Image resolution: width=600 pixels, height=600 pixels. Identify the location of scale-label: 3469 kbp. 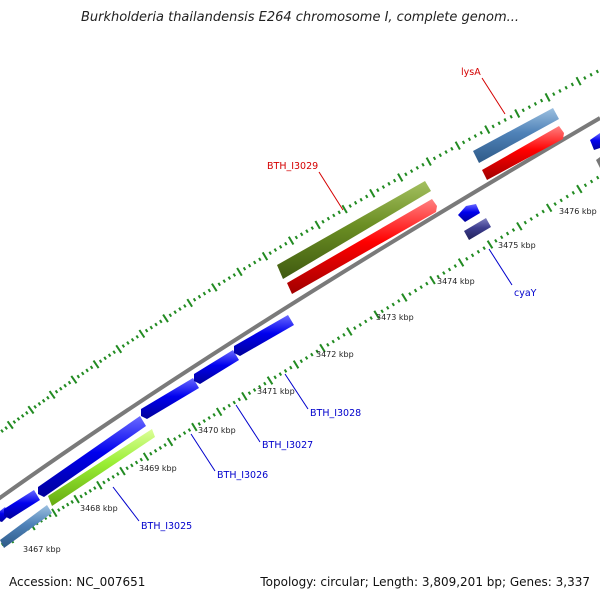
(158, 468).